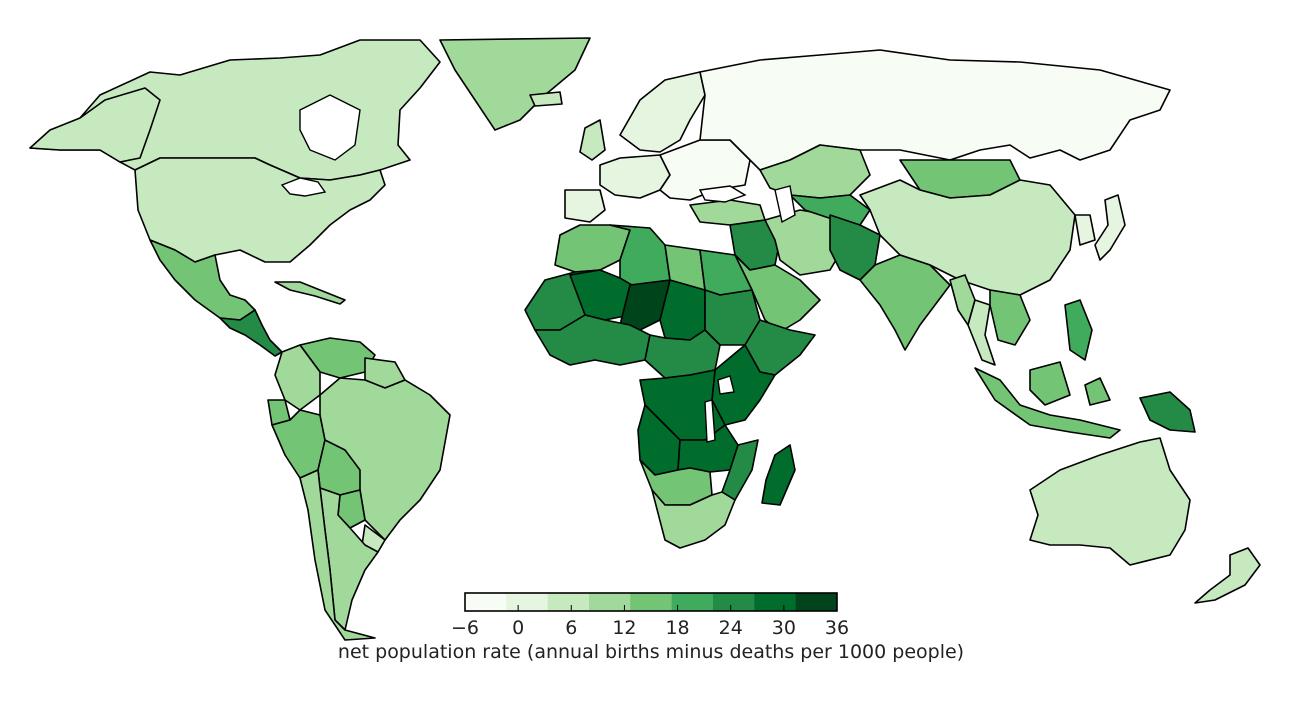 The height and width of the screenshot is (708, 1300). I want to click on hudson-bay, so click(330, 127).